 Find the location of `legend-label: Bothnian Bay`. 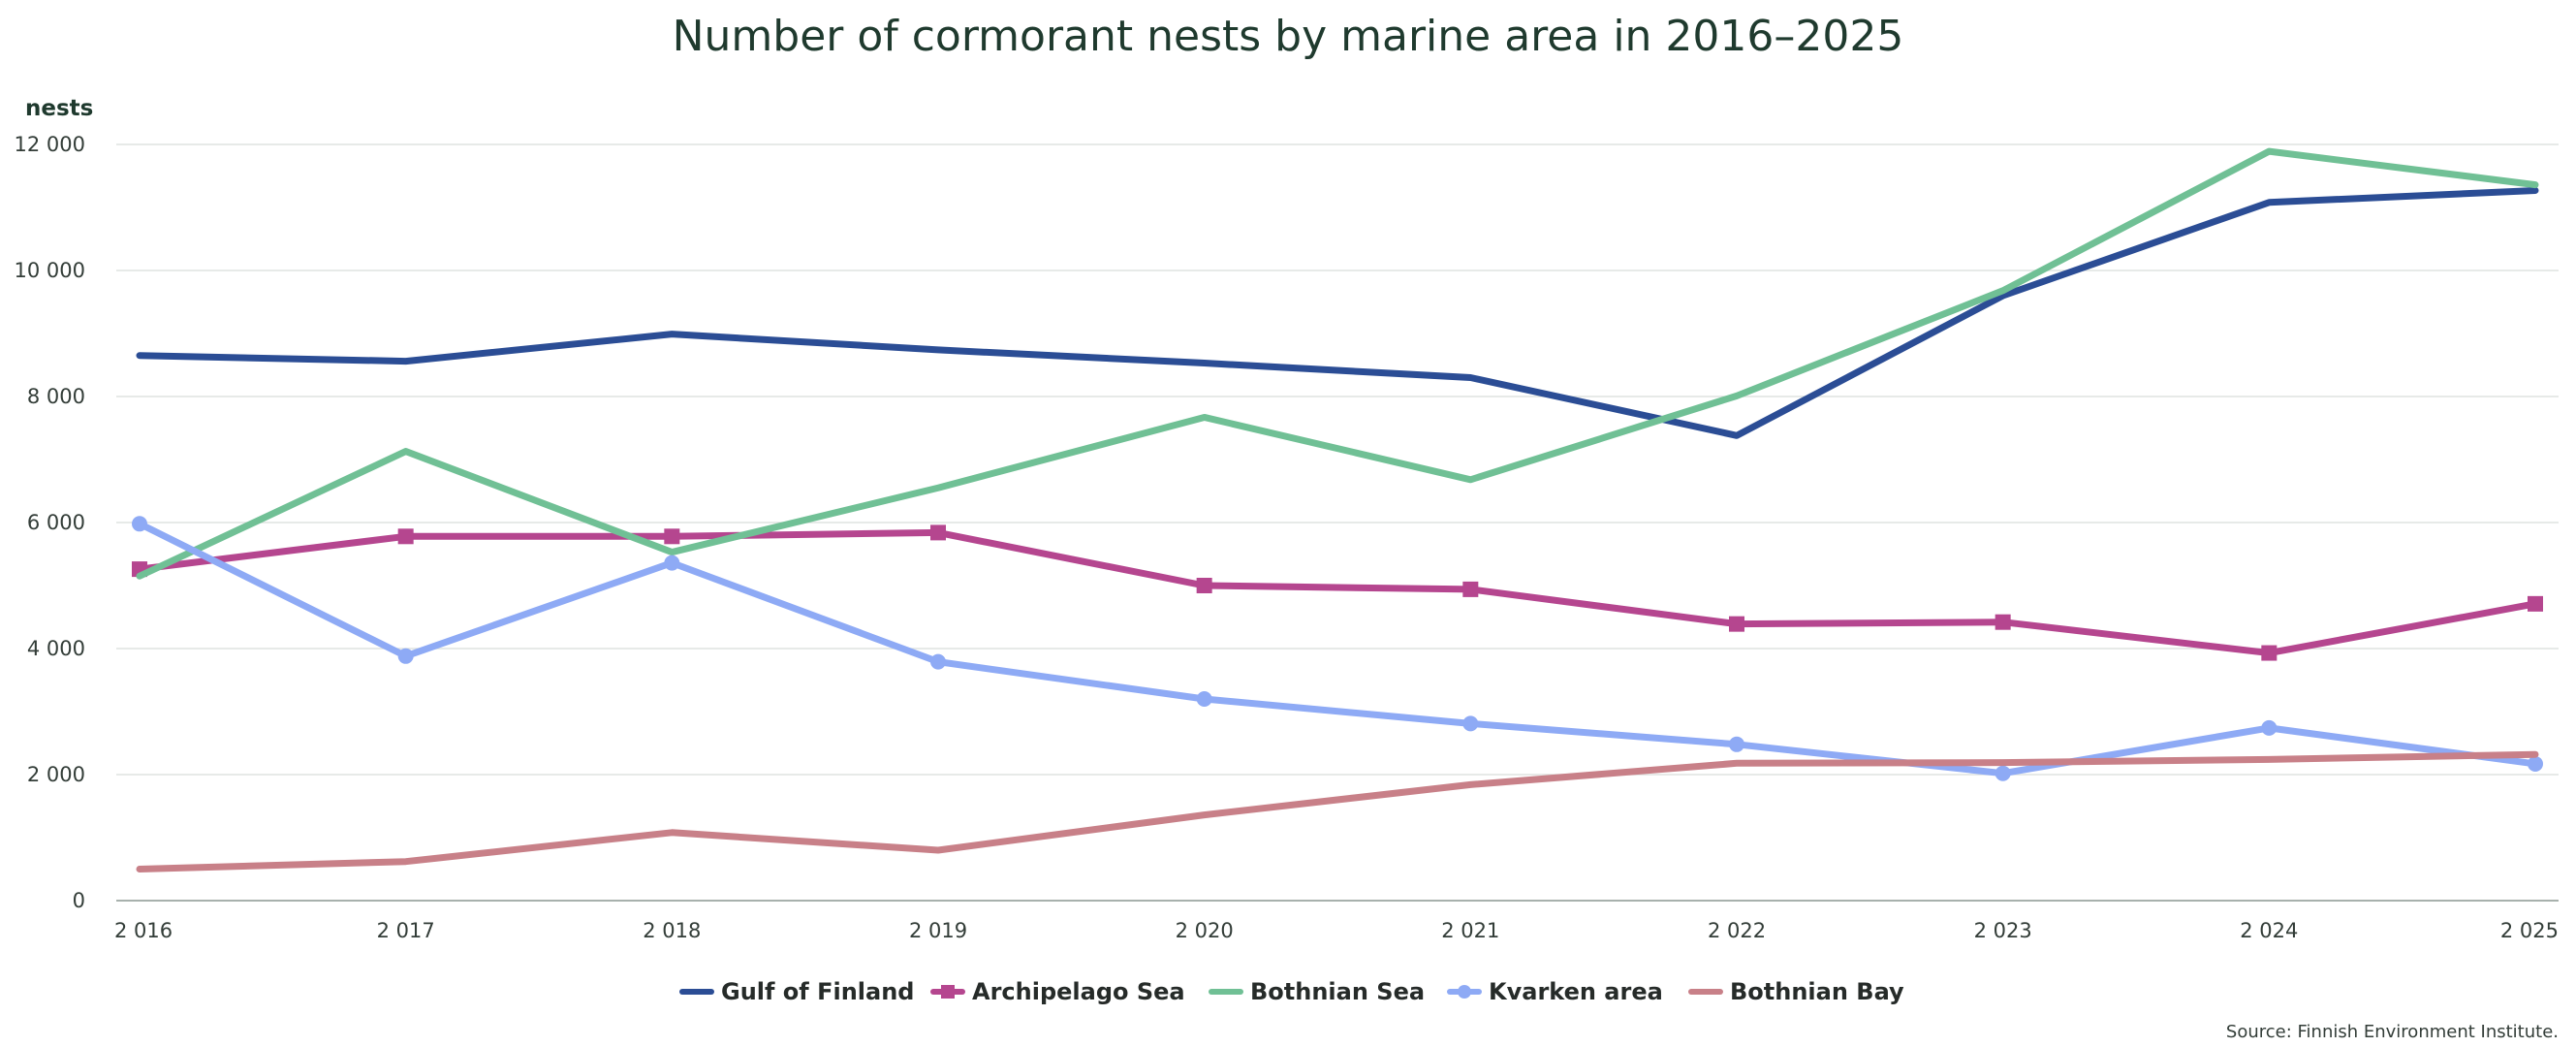

legend-label: Bothnian Bay is located at coordinates (1817, 991).